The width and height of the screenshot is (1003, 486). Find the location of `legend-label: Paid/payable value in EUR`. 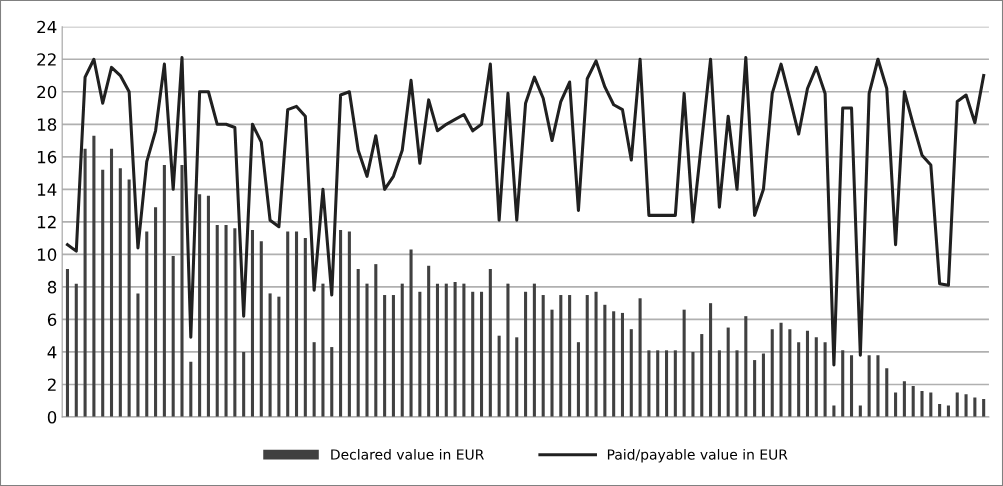

legend-label: Paid/payable value in EUR is located at coordinates (697, 456).